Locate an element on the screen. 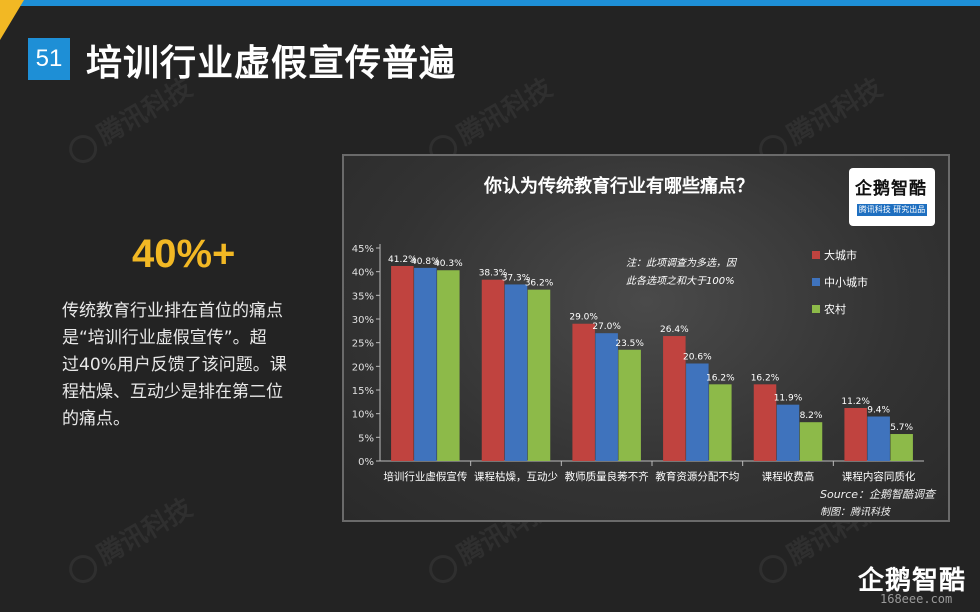 The height and width of the screenshot is (612, 980). y-tick-label: 10% is located at coordinates (363, 415).